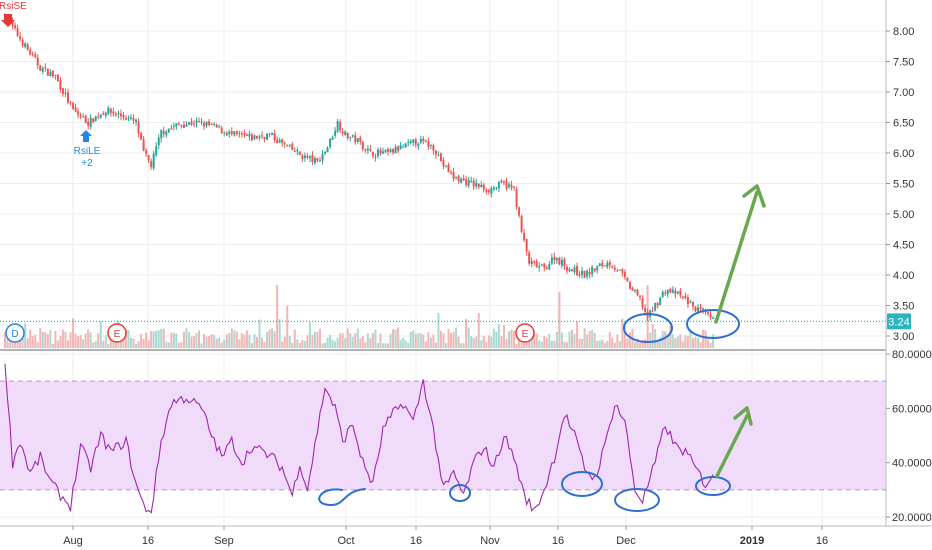  Describe the element at coordinates (912, 409) in the screenshot. I see `rsi-tick-label: 60.0000` at that location.